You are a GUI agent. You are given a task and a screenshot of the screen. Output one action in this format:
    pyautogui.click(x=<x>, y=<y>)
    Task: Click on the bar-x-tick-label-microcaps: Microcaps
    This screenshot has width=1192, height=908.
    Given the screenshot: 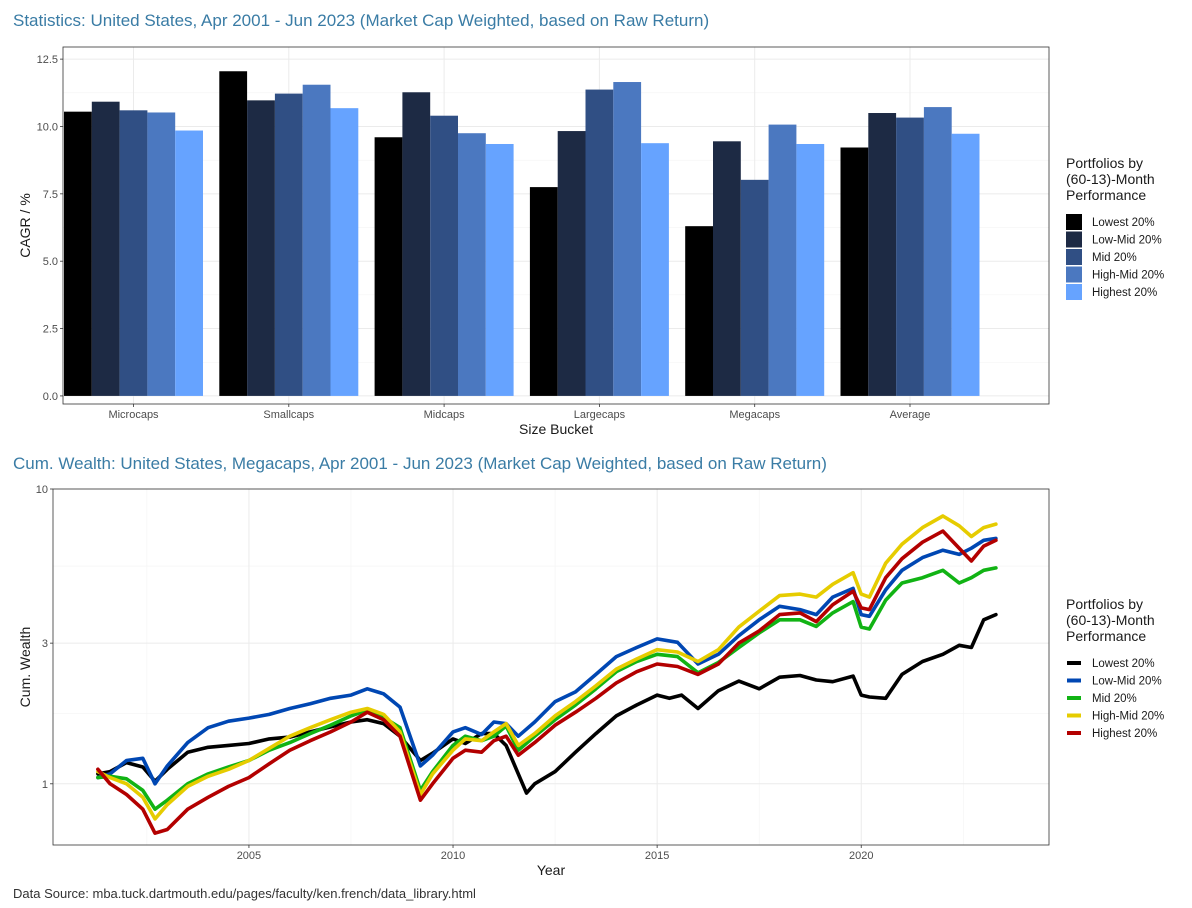 What is the action you would take?
    pyautogui.click(x=133, y=415)
    